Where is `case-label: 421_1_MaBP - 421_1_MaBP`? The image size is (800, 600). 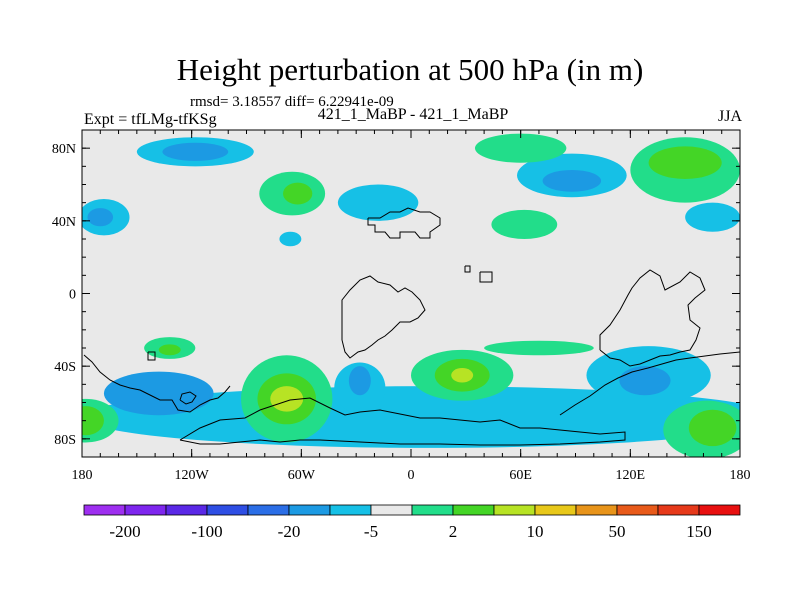
case-label: 421_1_MaBP - 421_1_MaBP is located at coordinates (413, 114).